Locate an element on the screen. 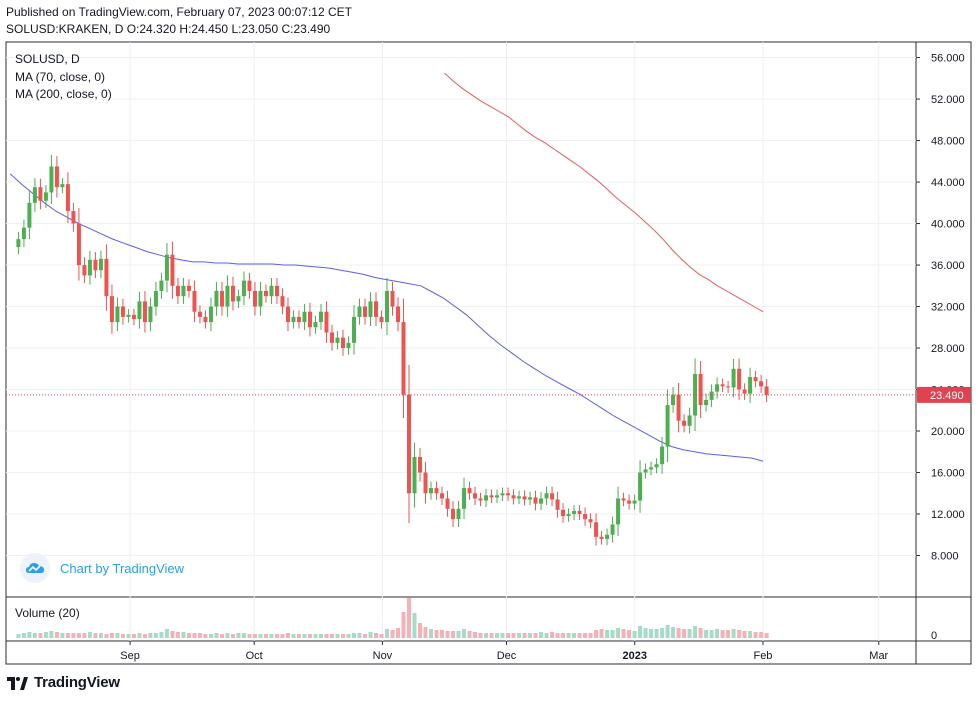 This screenshot has height=702, width=978. price-tick-label: 12.000 is located at coordinates (948, 515).